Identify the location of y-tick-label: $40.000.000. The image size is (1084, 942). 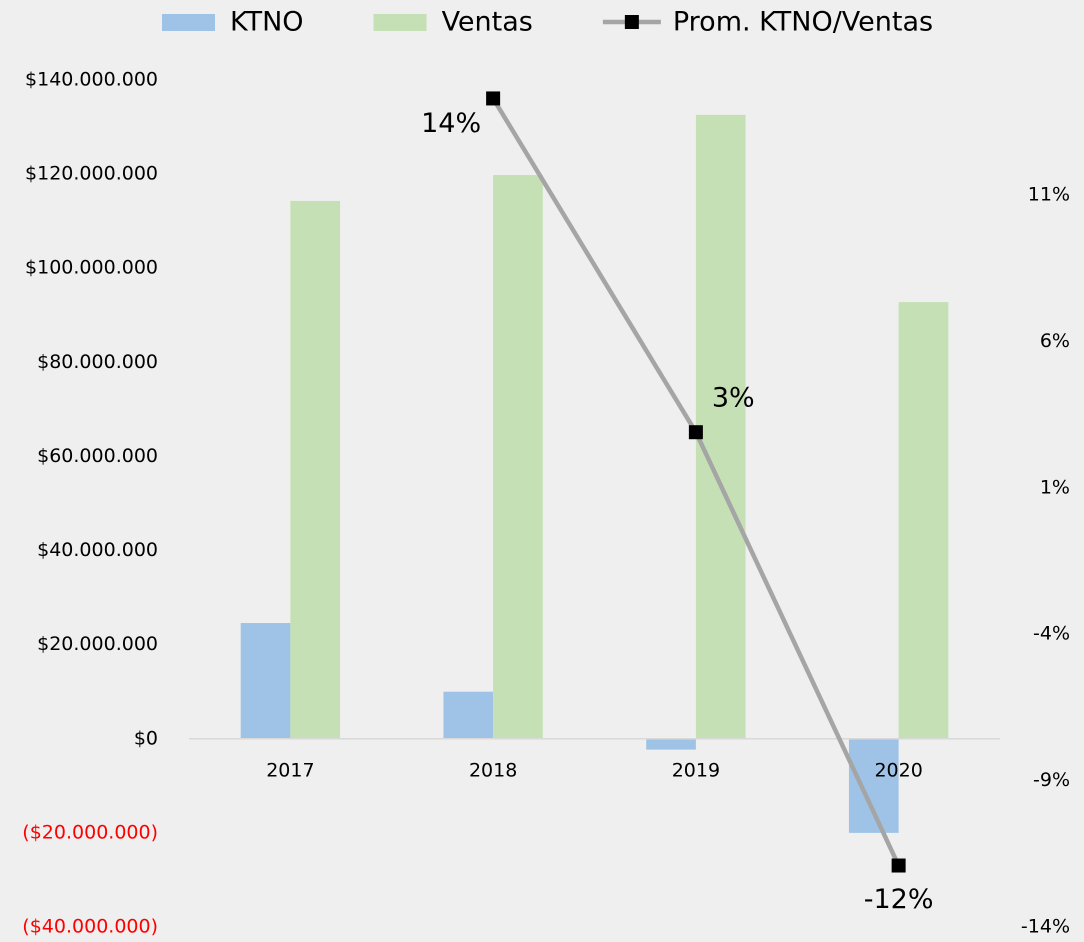
(97, 550).